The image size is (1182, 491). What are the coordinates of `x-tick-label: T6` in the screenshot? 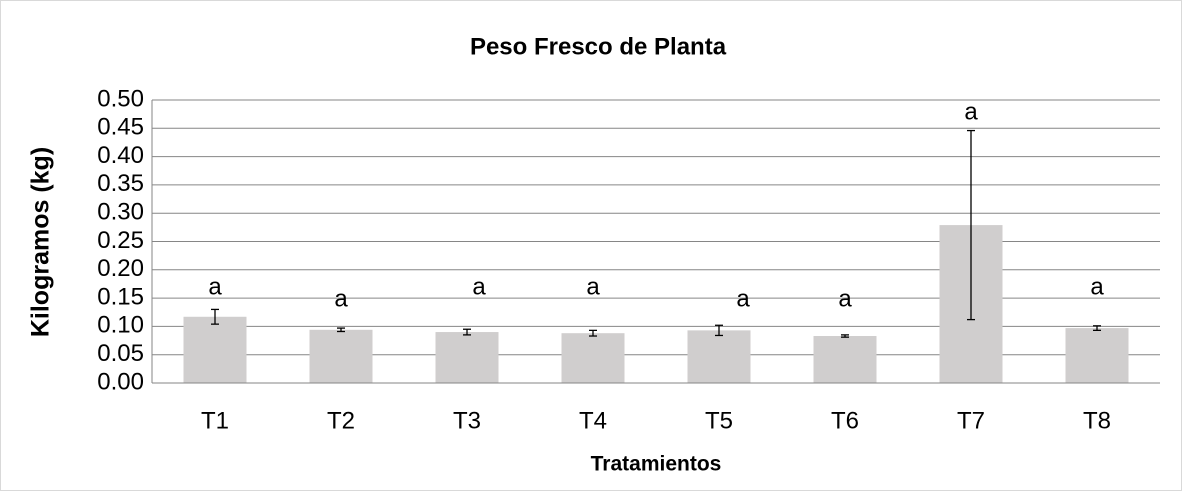 It's located at (845, 420).